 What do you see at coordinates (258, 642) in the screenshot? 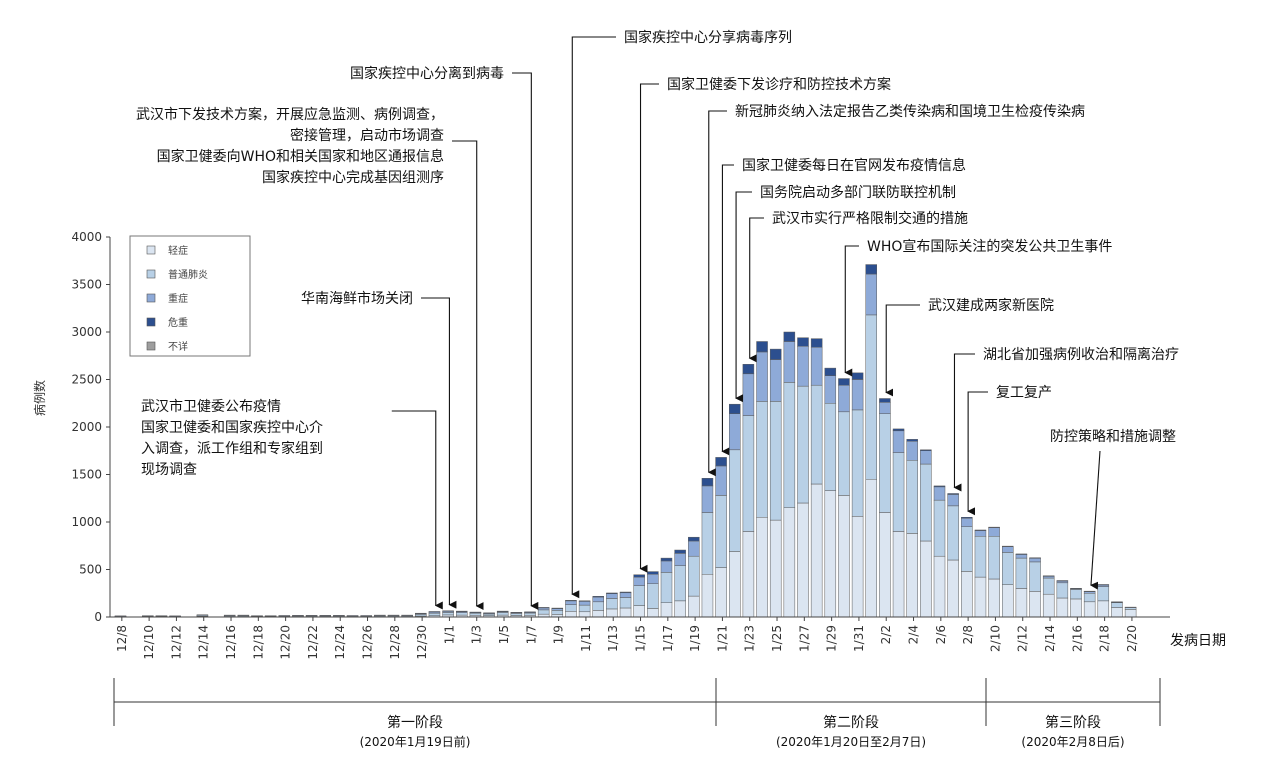
I see `x-tick-label: 12/18` at bounding box center [258, 642].